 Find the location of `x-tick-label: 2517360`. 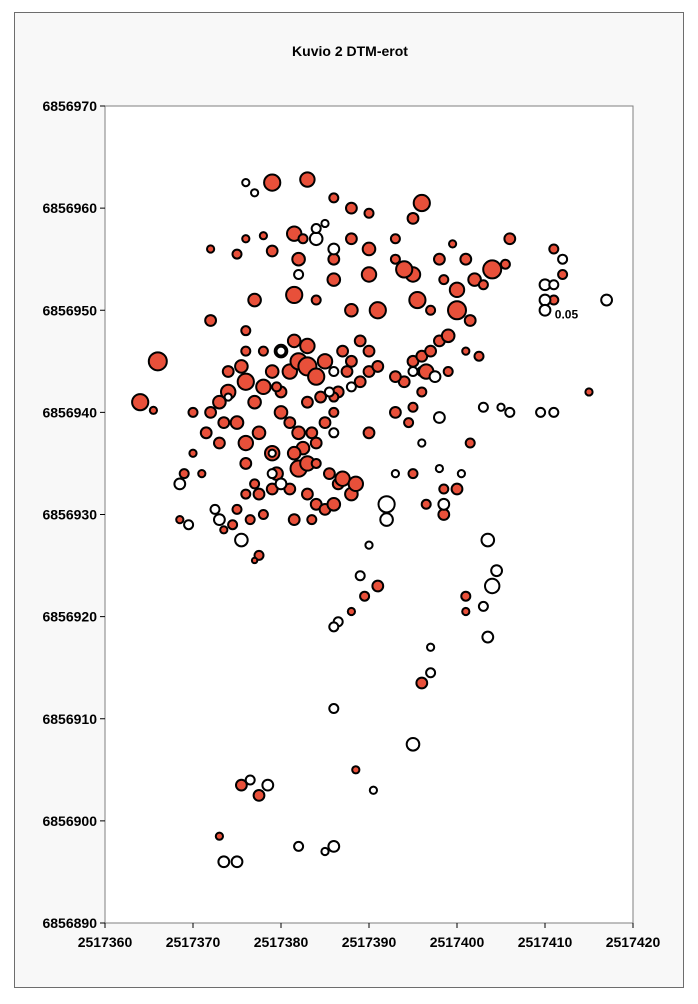

x-tick-label: 2517360 is located at coordinates (105, 942).